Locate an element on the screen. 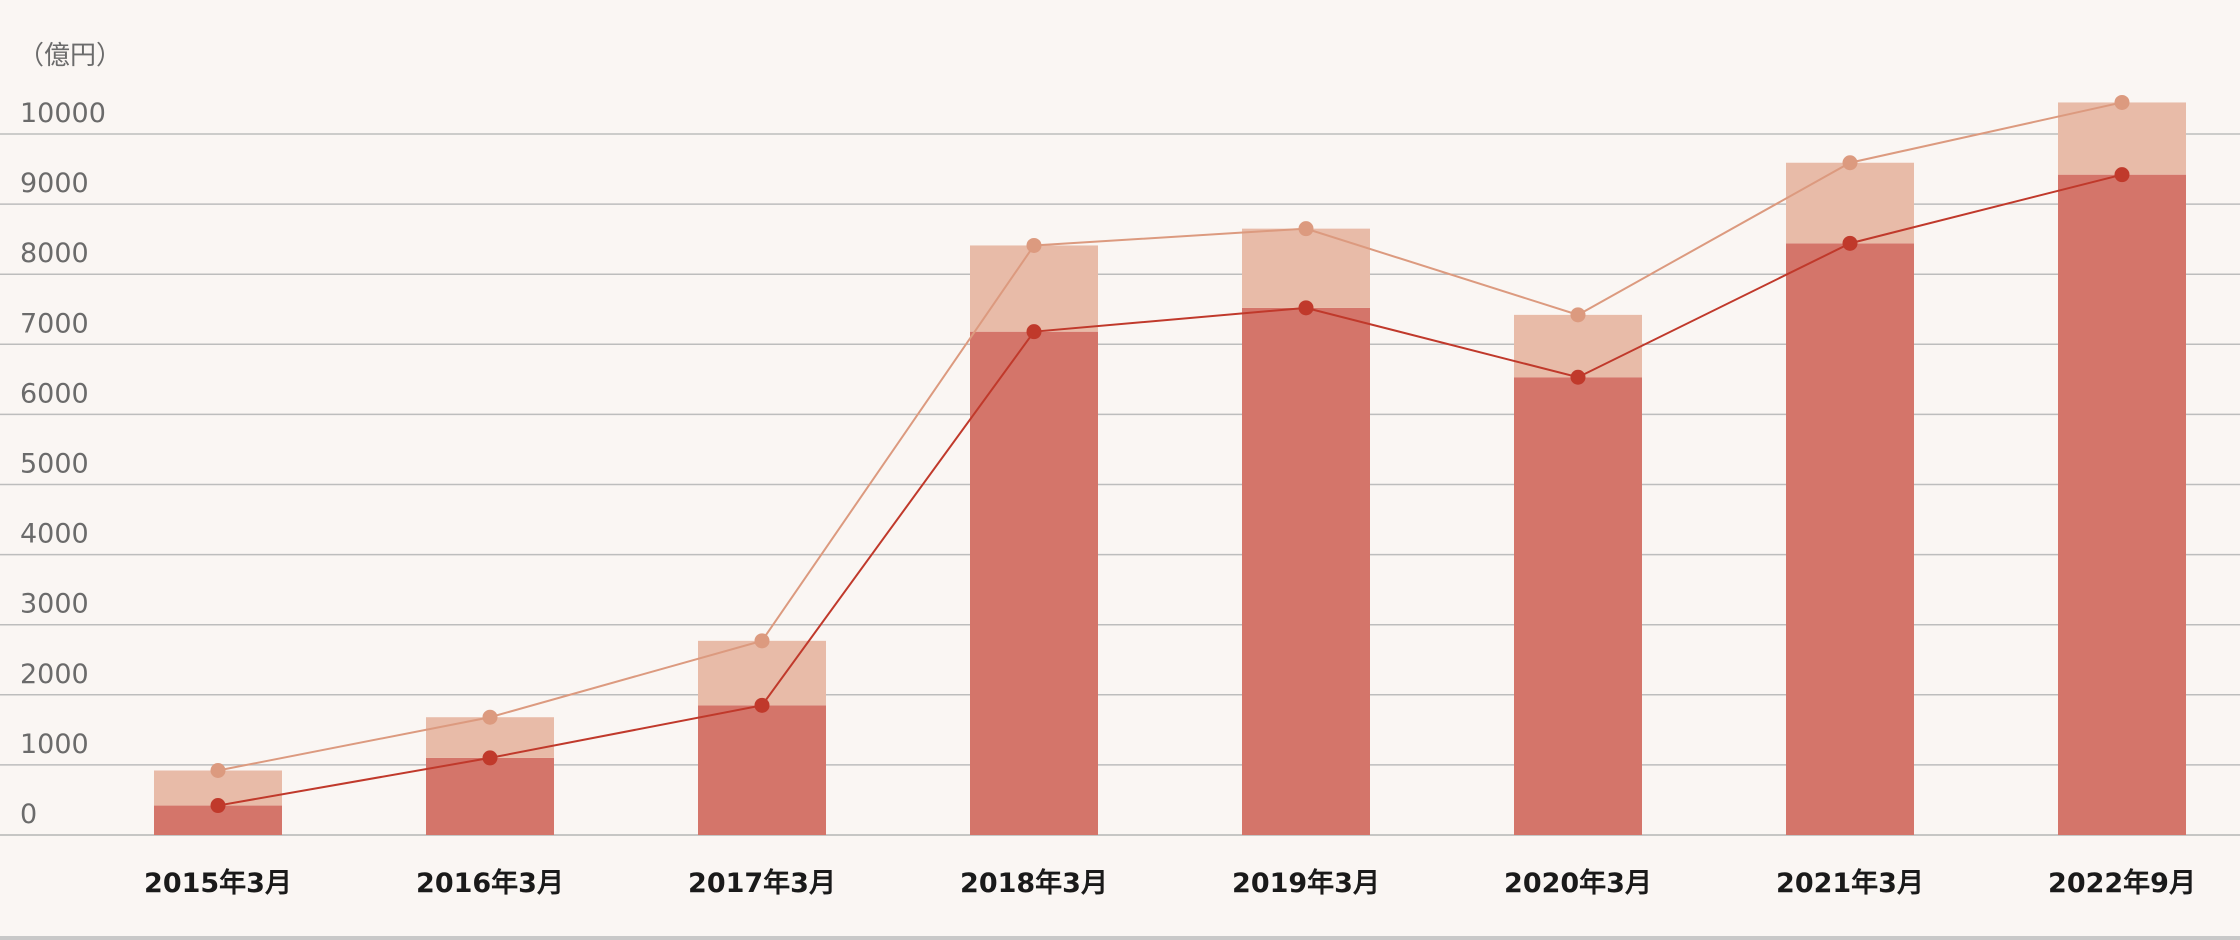 The height and width of the screenshot is (940, 2240). y-axis-unit-label: （億円） is located at coordinates (70, 56).